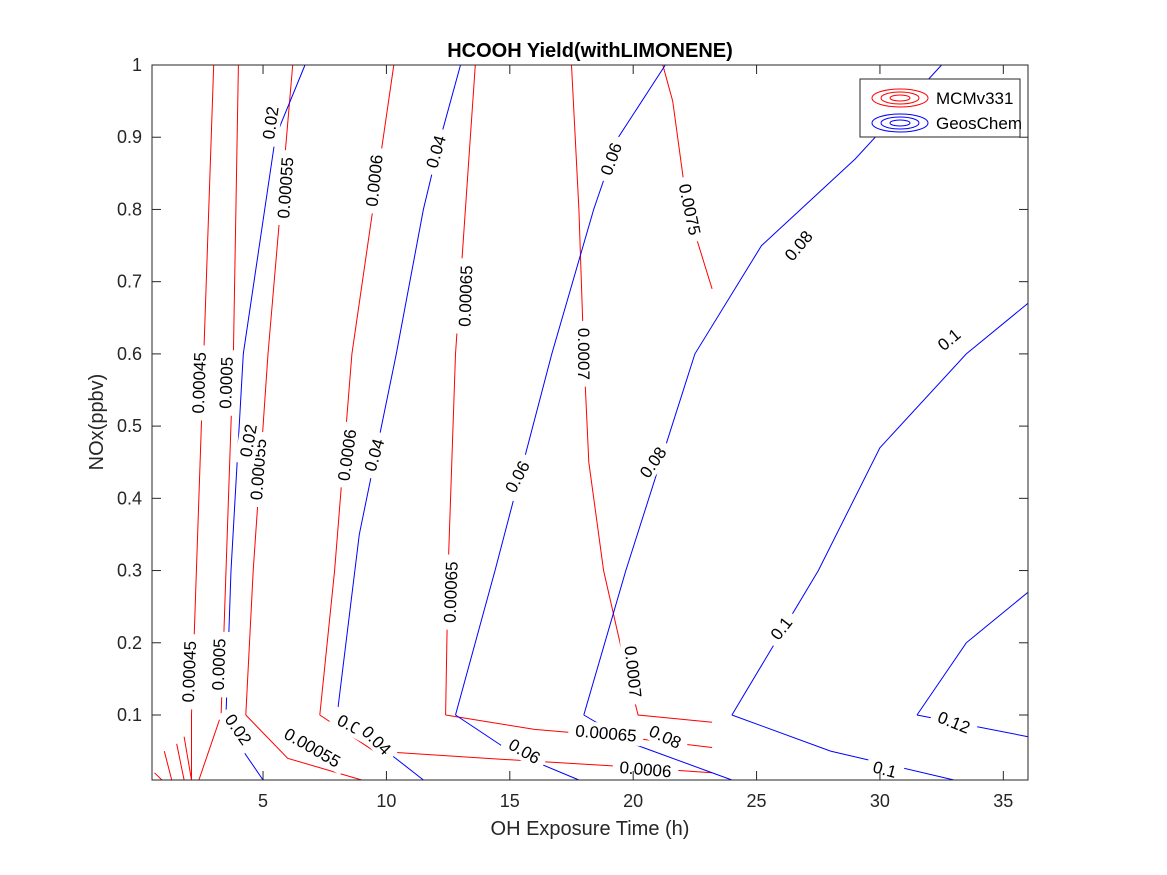  I want to click on y-axis-label: NOx(ppbv), so click(97, 422).